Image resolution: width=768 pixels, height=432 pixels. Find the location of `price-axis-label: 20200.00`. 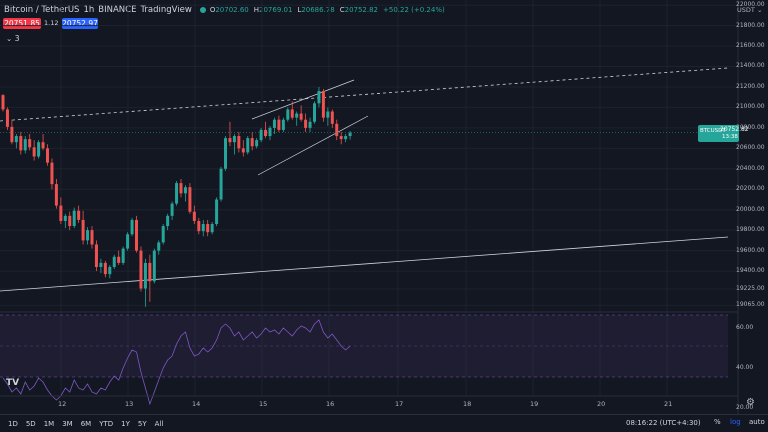

price-axis-label: 20200.00 is located at coordinates (750, 189).